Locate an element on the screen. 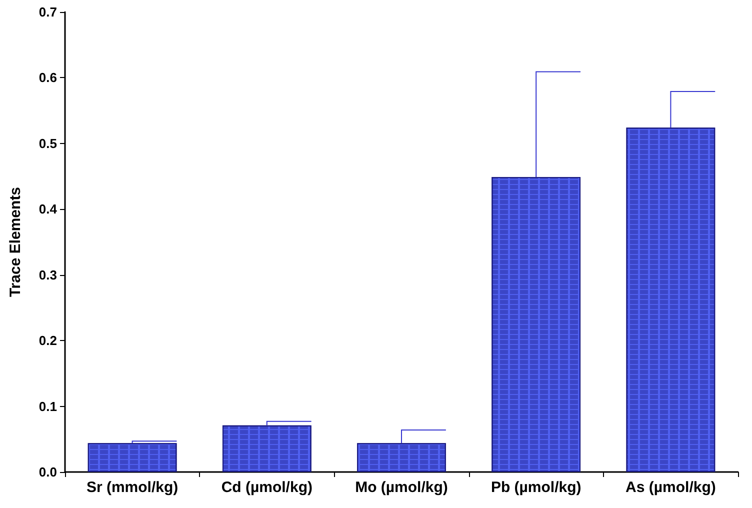 This screenshot has height=508, width=752. y-tick-label: 0.2 is located at coordinates (47, 340).